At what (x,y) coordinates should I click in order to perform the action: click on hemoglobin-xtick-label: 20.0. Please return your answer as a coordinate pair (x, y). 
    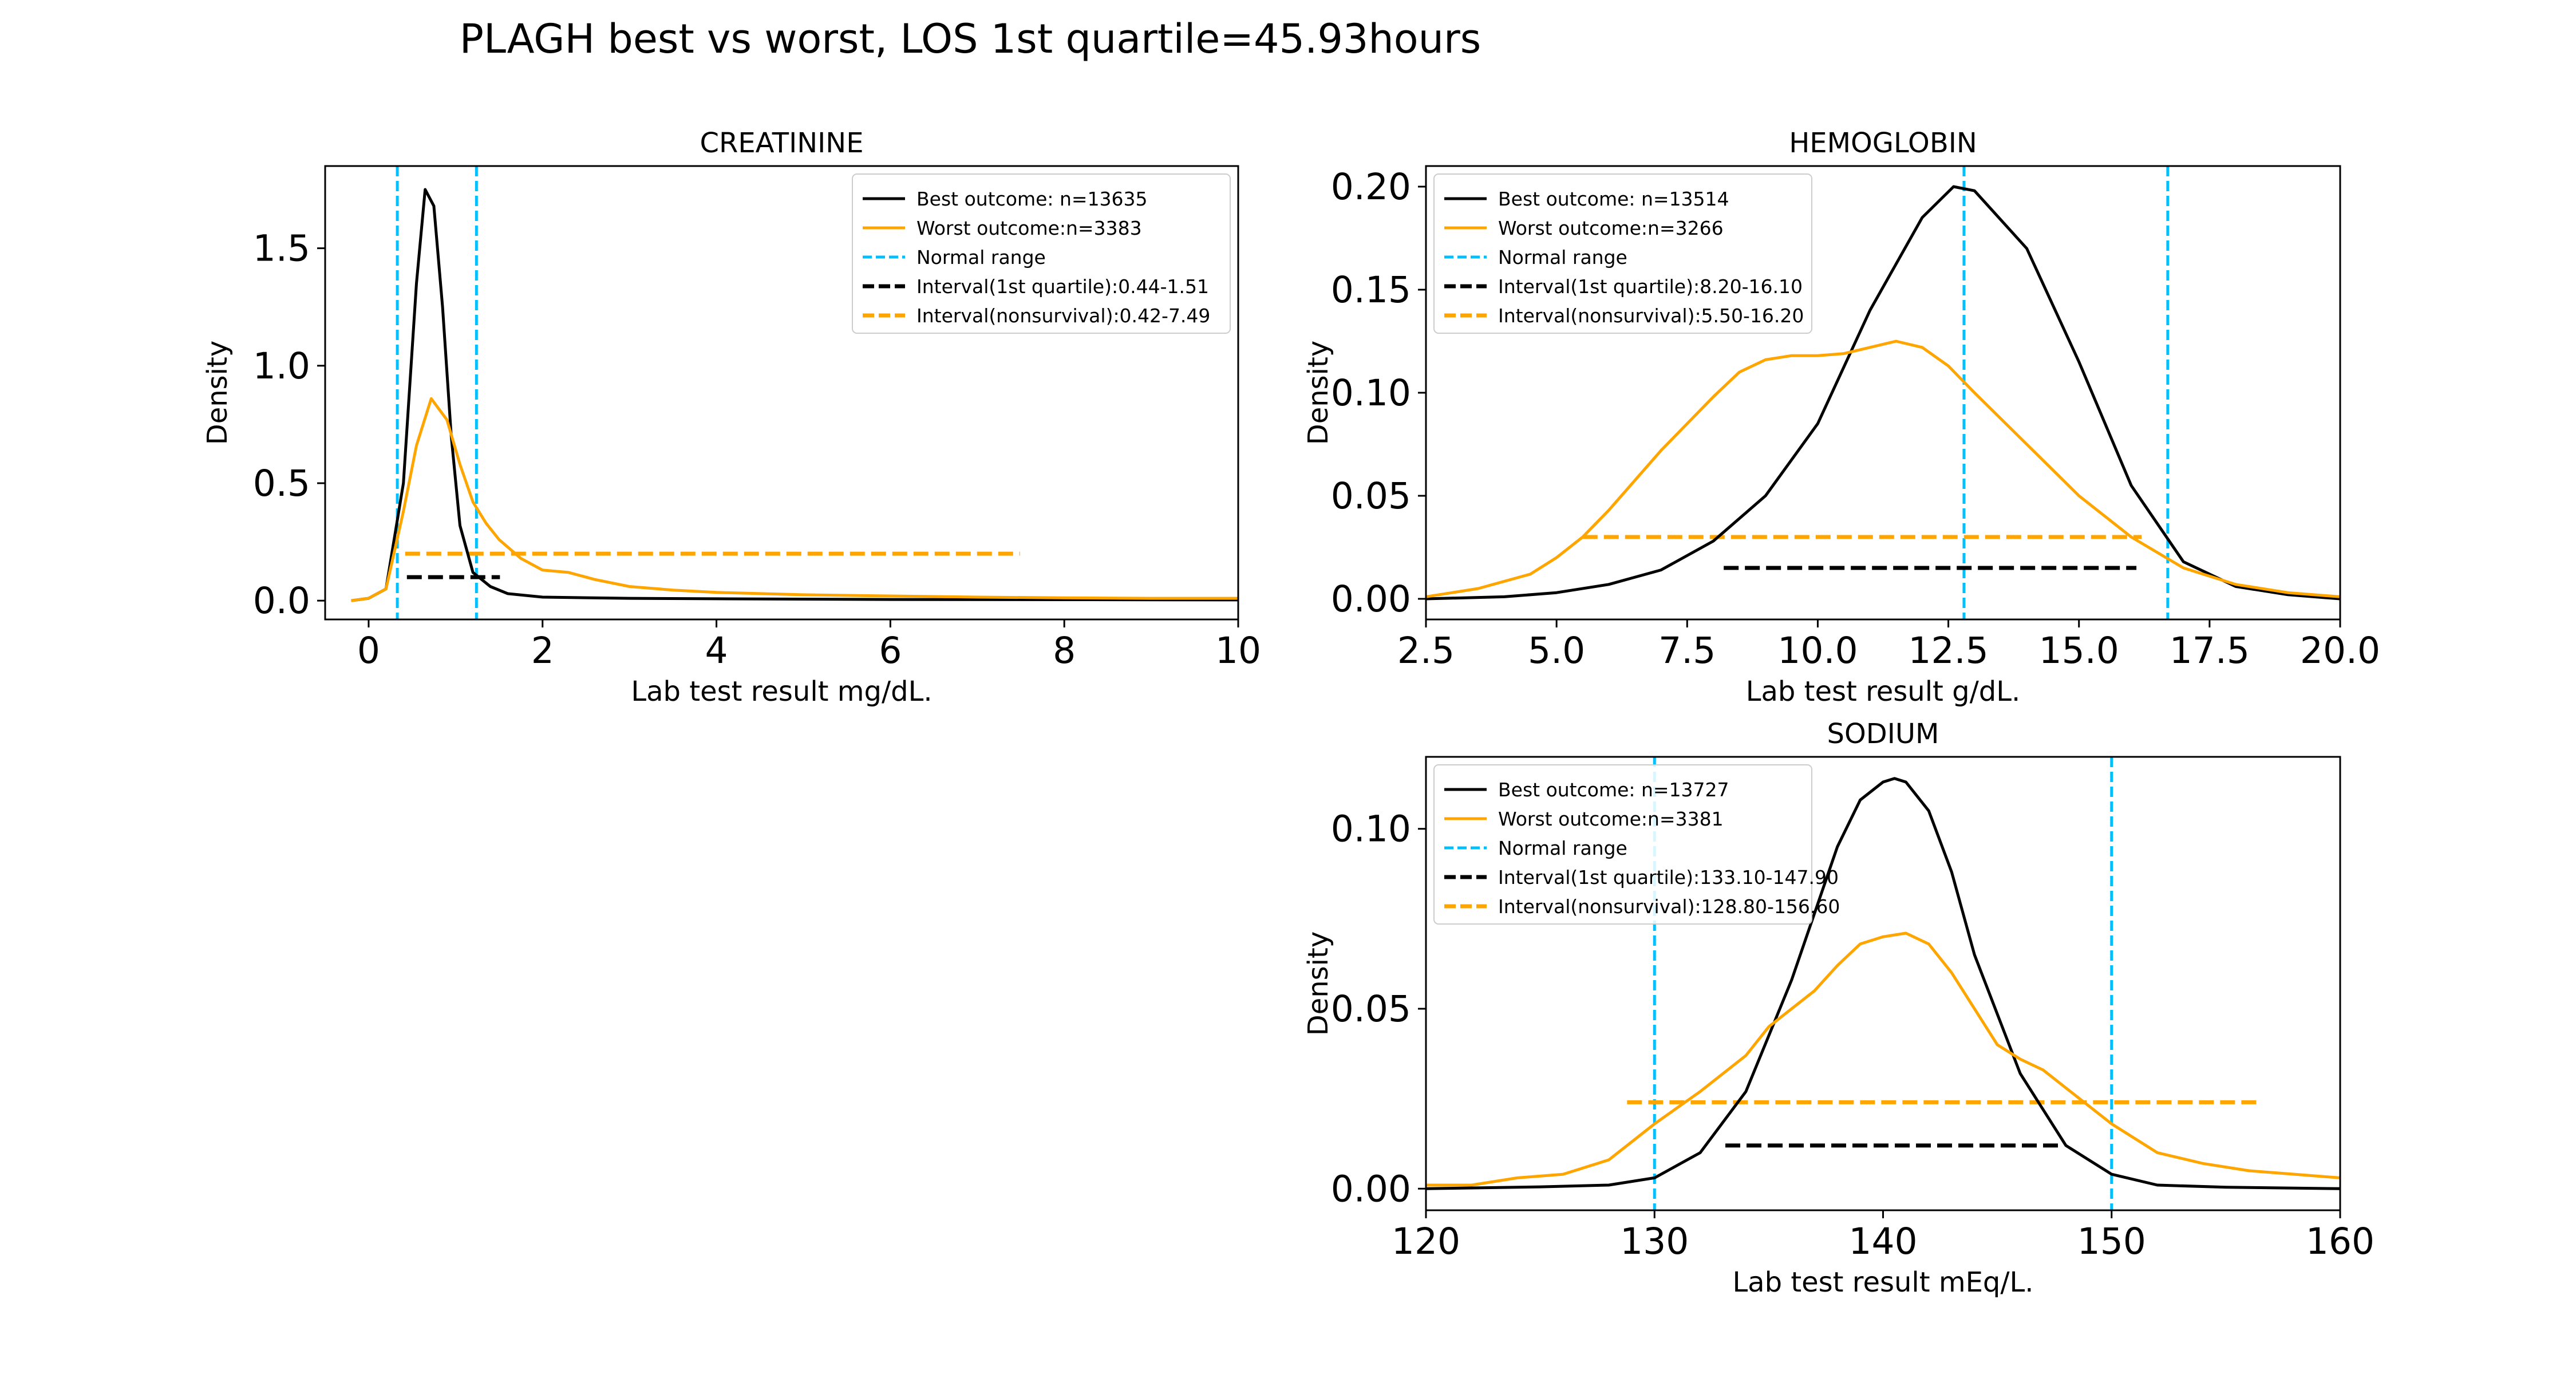
    Looking at the image, I should click on (2340, 651).